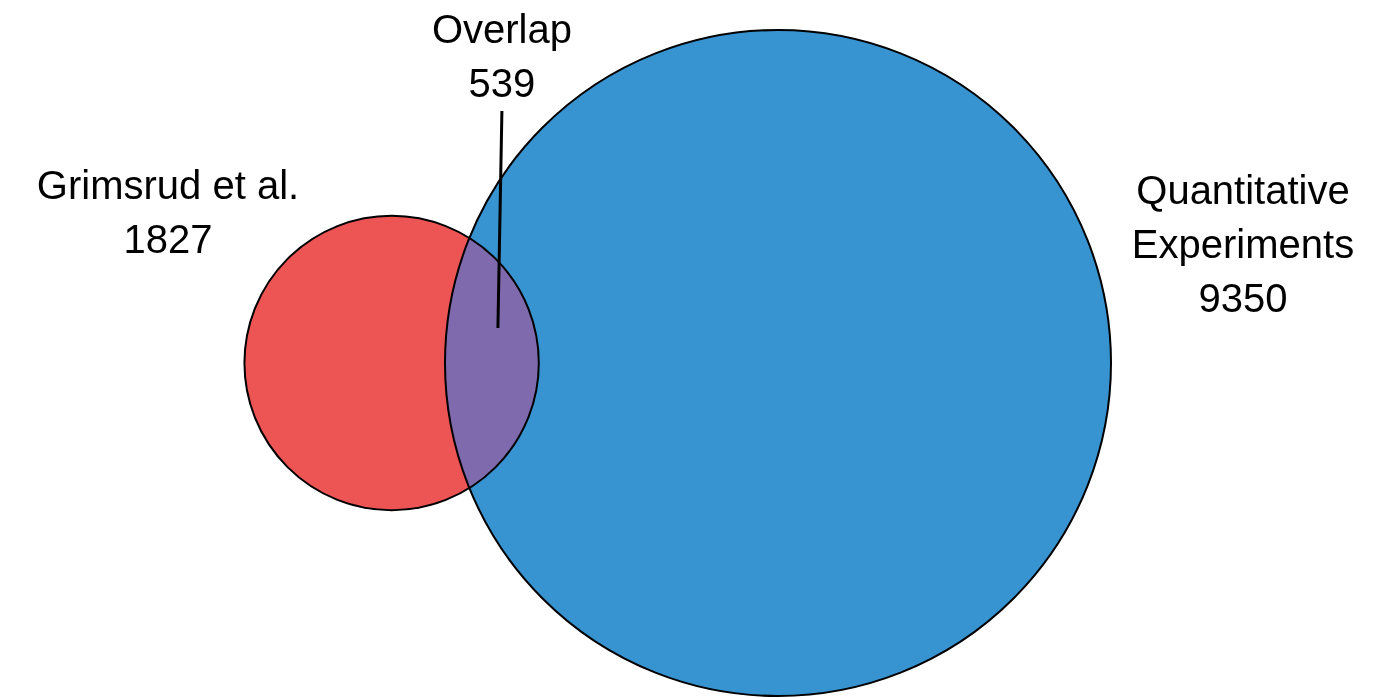 Image resolution: width=1393 pixels, height=698 pixels. I want to click on category-label: Quantitative Experiments, so click(1243, 217).